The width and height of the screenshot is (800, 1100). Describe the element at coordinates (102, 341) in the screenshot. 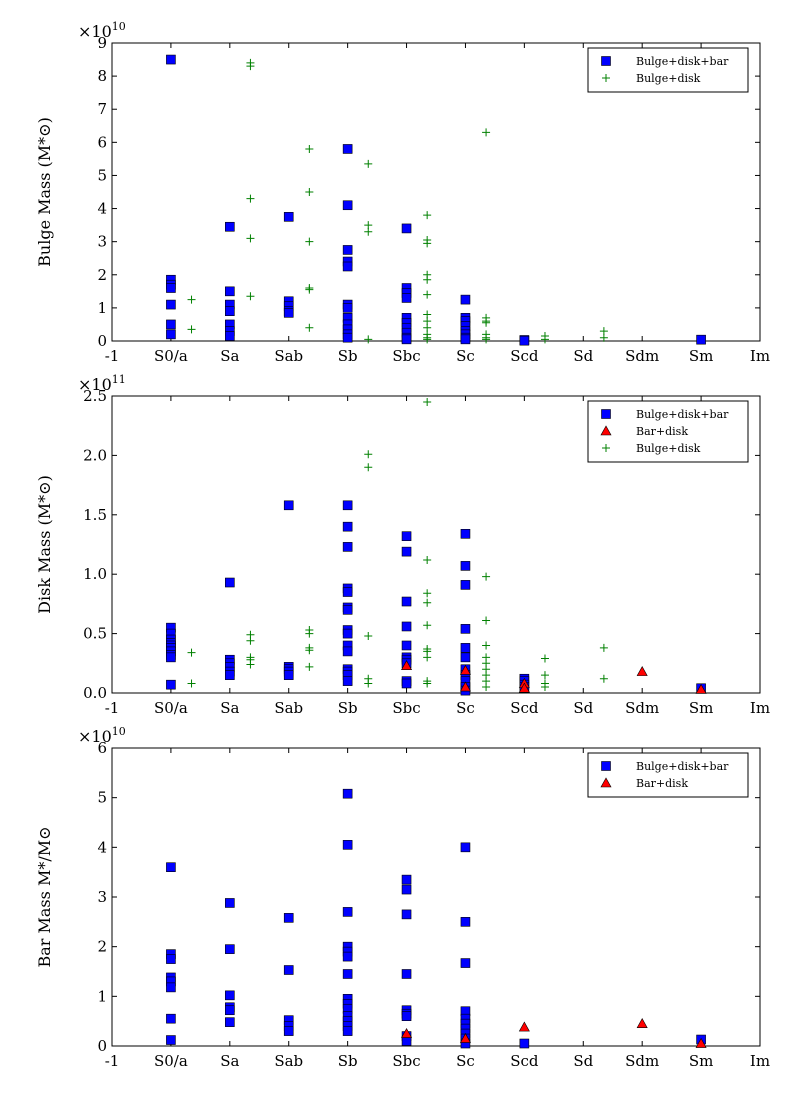

I see `y-tick-label: 0` at that location.